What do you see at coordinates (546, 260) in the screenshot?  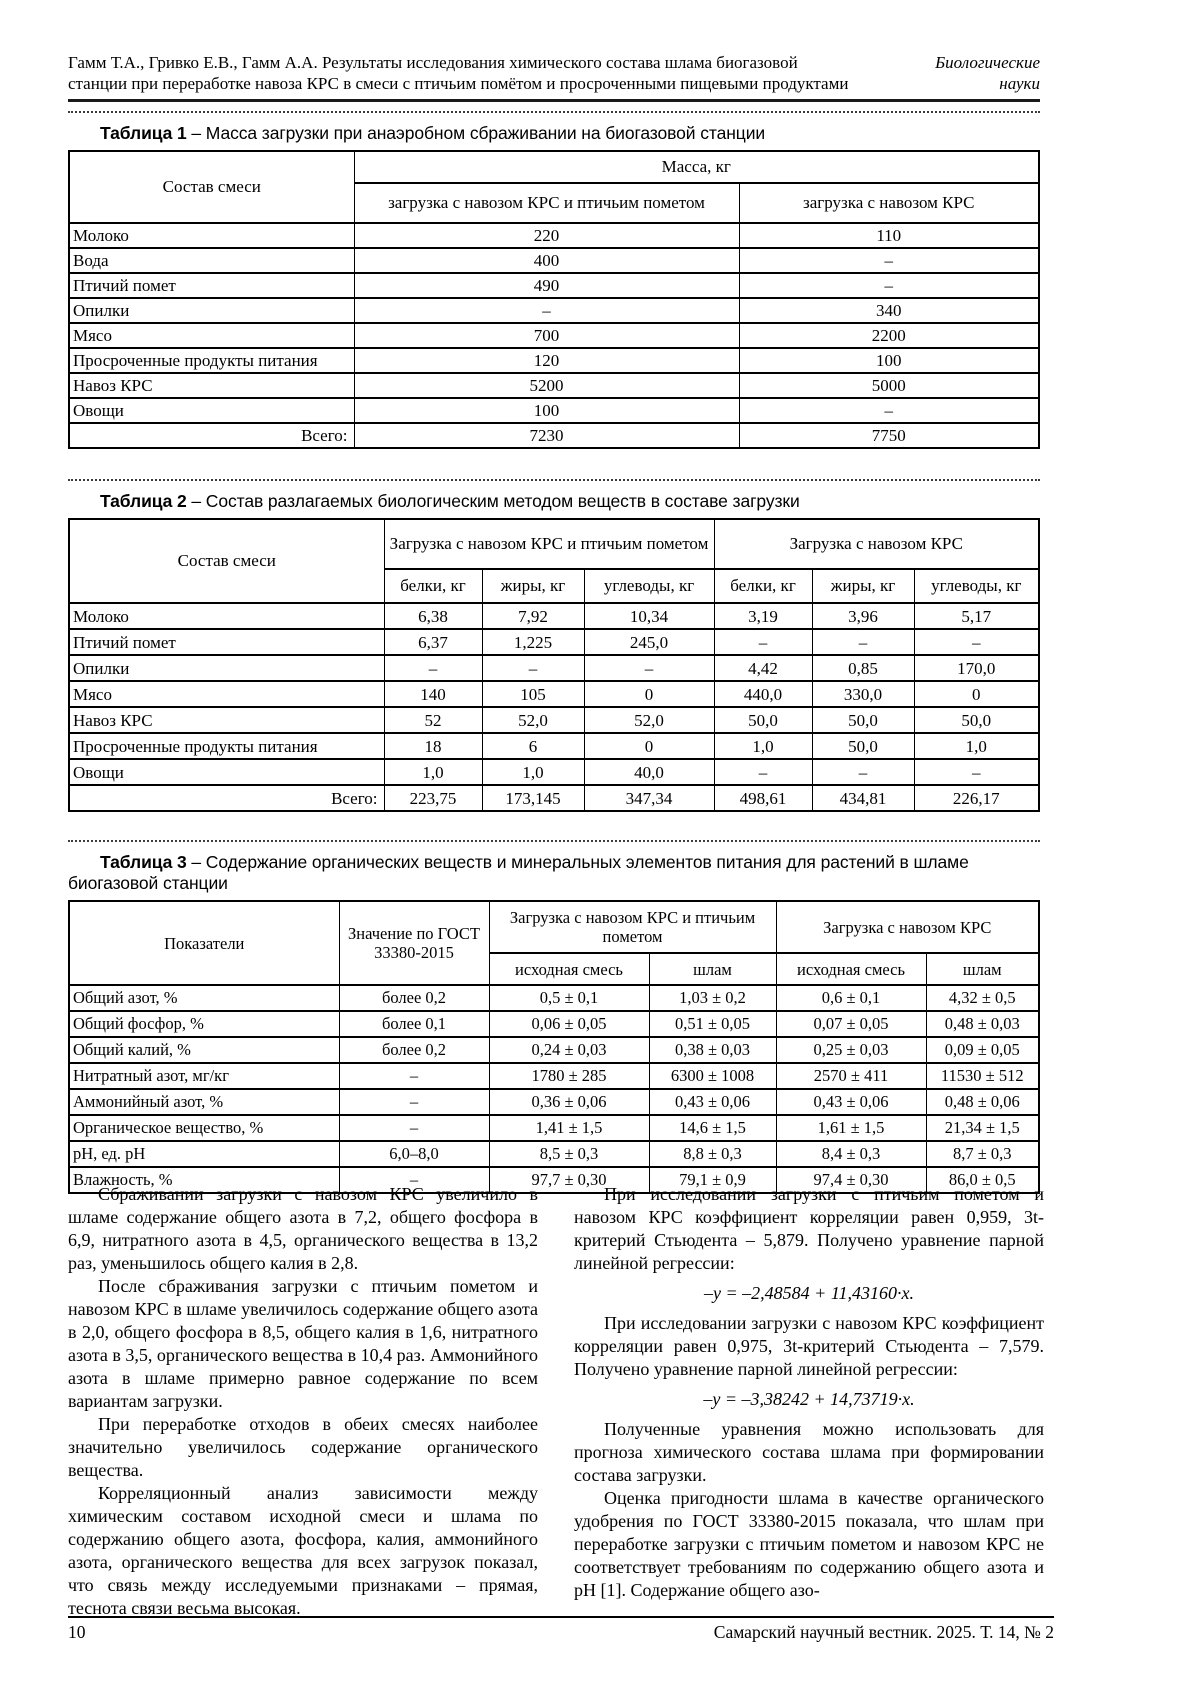 I see `table-cell: 400` at bounding box center [546, 260].